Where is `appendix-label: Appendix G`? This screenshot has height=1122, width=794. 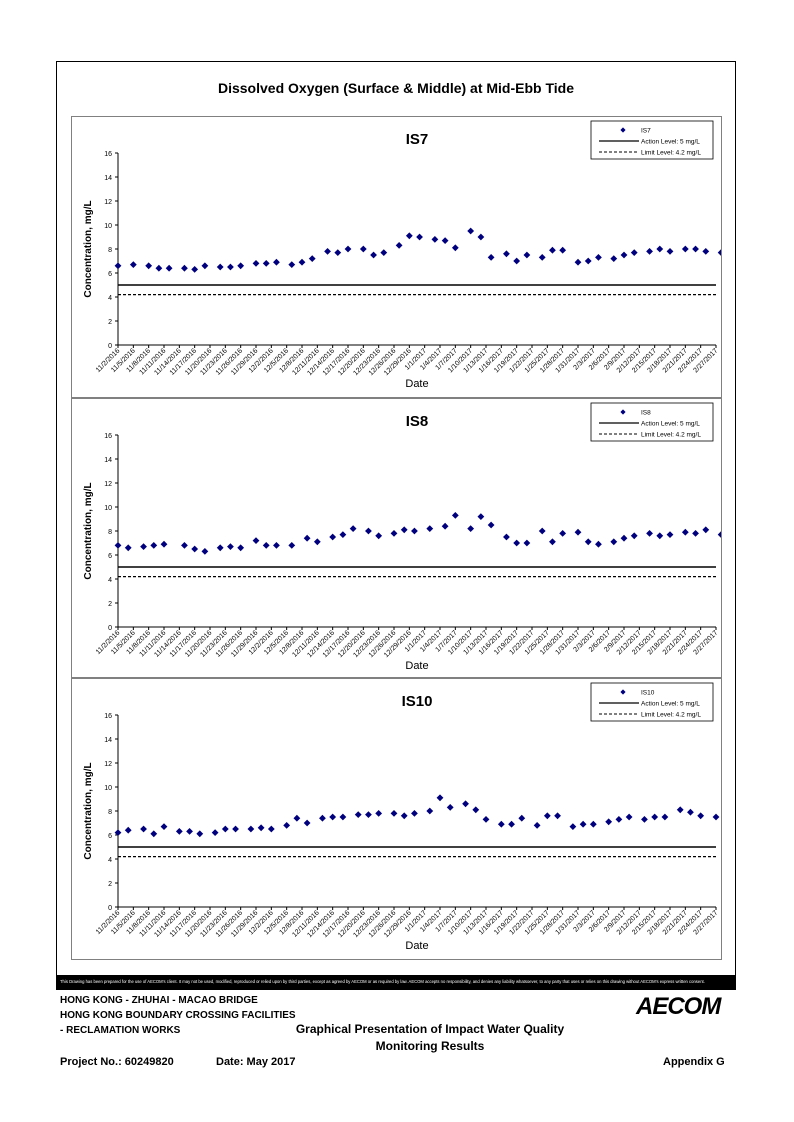
appendix-label: Appendix G is located at coordinates (694, 1062).